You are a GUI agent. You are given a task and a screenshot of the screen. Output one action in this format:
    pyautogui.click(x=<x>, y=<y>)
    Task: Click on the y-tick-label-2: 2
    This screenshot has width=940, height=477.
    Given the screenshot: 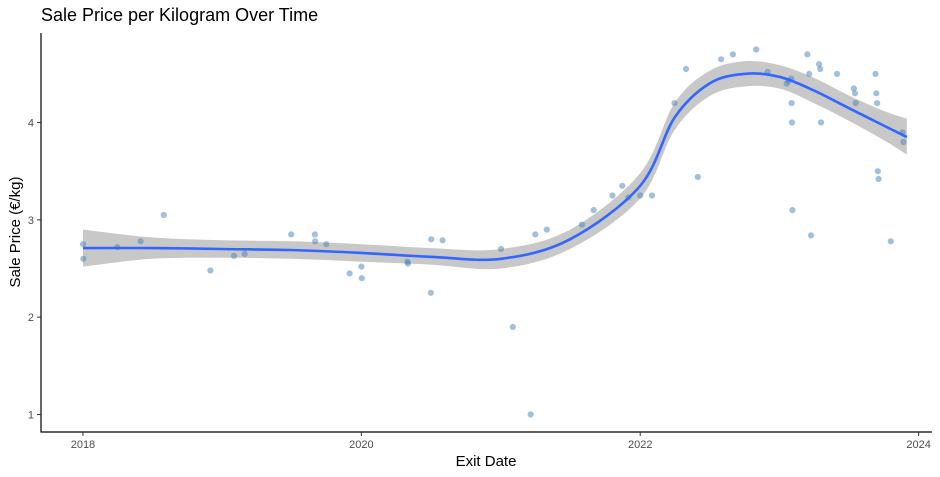 What is the action you would take?
    pyautogui.click(x=31, y=318)
    